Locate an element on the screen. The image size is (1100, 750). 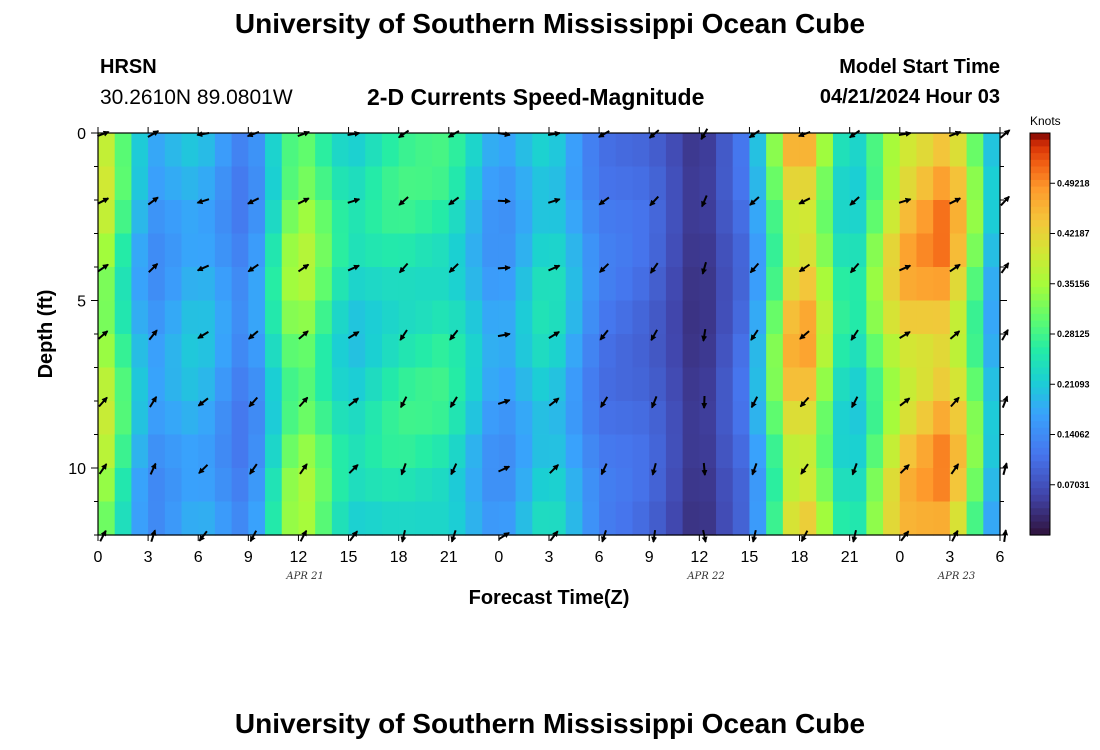
x-tick-label: 6 is located at coordinates (198, 557).